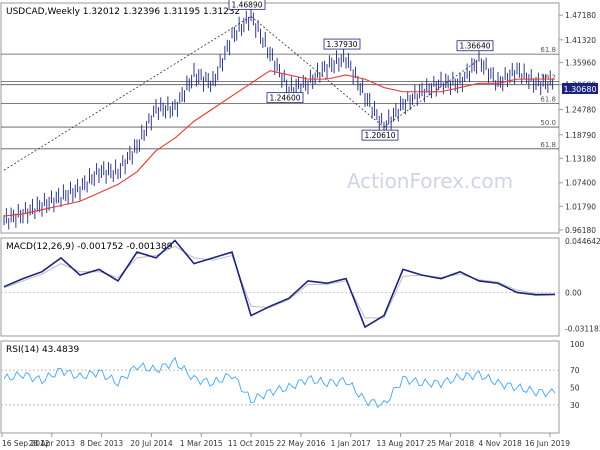 This screenshot has width=600, height=450. What do you see at coordinates (548, 123) in the screenshot?
I see `fib-level-label: 50.0` at bounding box center [548, 123].